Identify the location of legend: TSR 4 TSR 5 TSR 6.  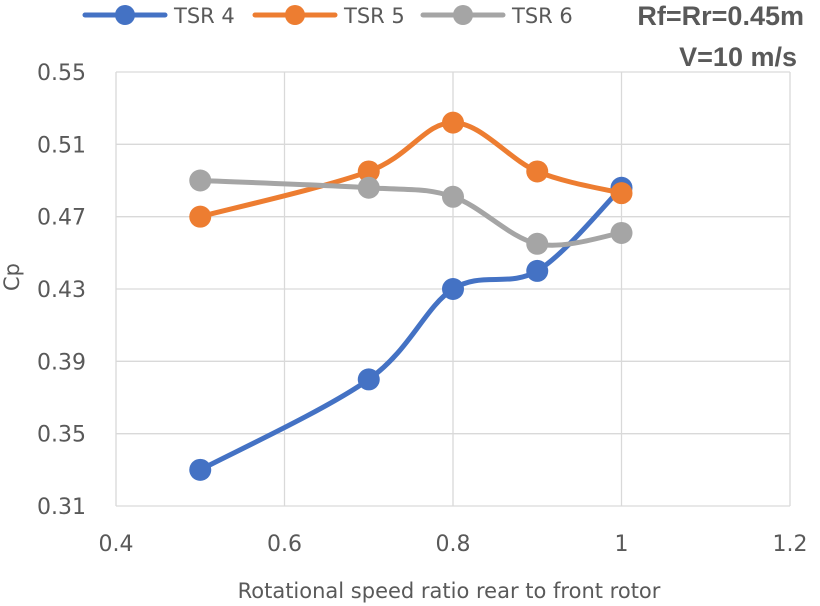
(327, 16).